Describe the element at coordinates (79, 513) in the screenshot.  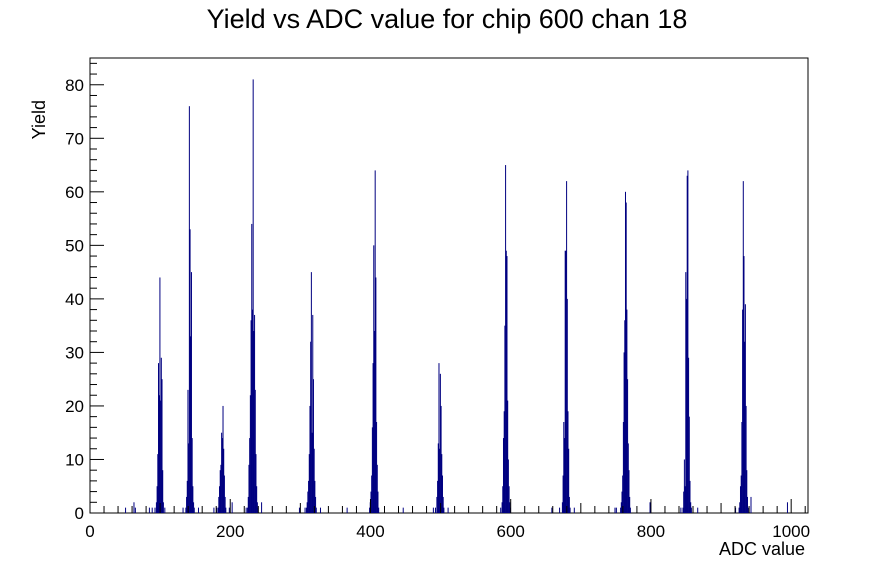
I see `y-tick-label: 0` at that location.